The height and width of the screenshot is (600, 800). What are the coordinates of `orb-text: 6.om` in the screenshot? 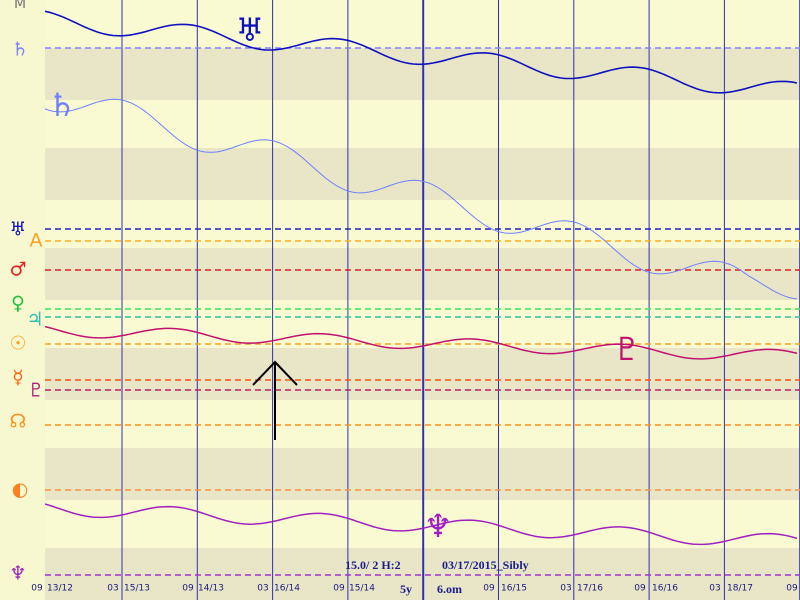 It's located at (449, 589).